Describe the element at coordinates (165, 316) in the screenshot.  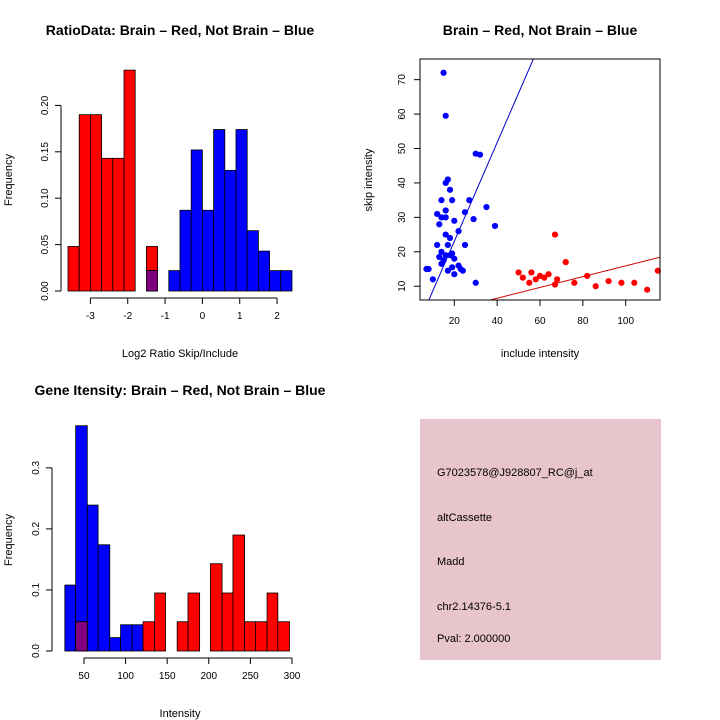
I see `x-tick-label: -1` at that location.